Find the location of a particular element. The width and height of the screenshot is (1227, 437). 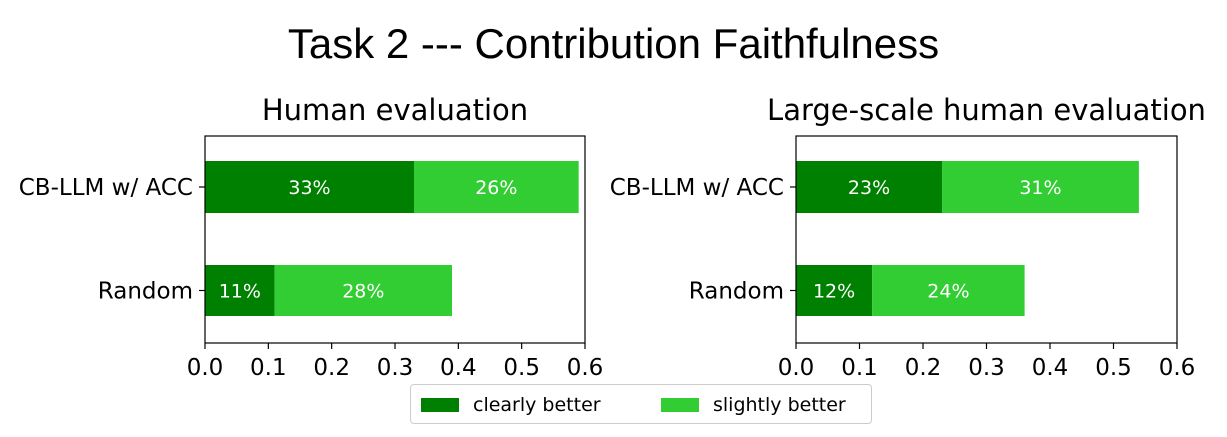

chart2-bar-label-cb-llm-w-acc-clearly-better: 23% is located at coordinates (869, 188).